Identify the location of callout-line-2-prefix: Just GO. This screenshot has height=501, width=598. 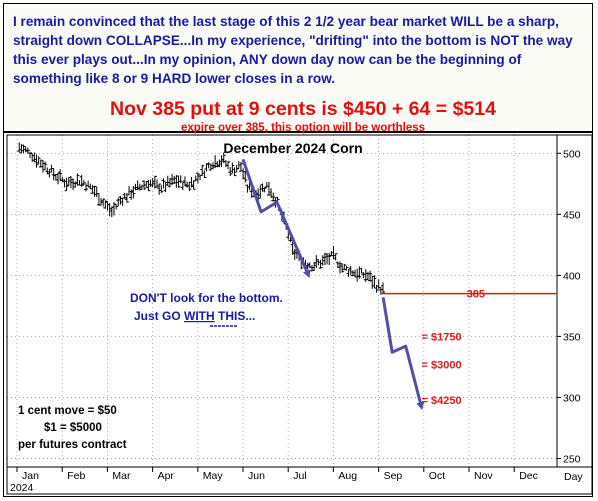
(159, 316).